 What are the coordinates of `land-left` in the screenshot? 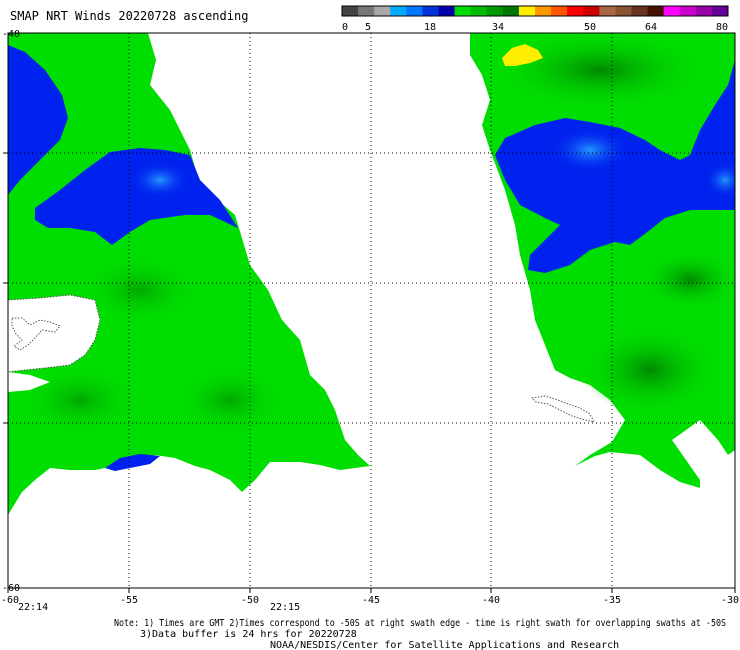 It's located at (54, 333).